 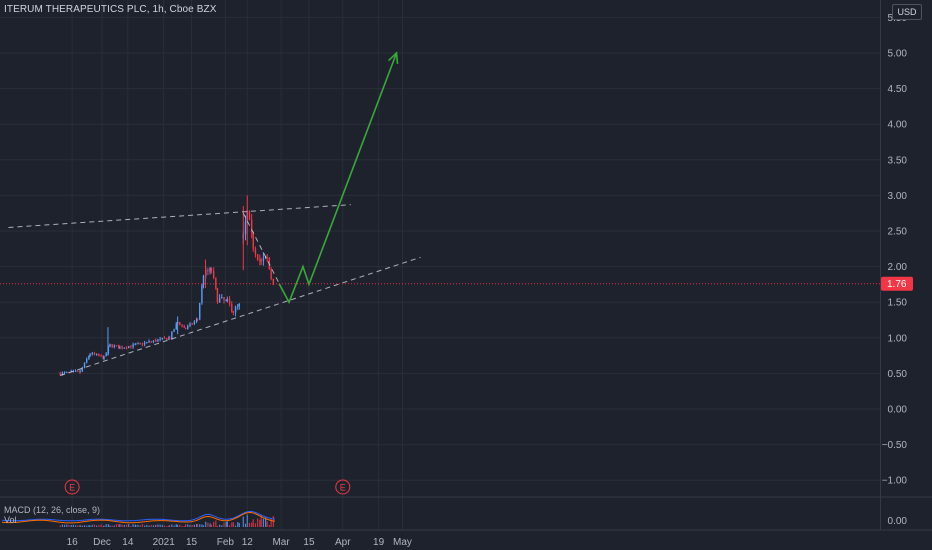 What do you see at coordinates (164, 542) in the screenshot?
I see `x-tick-label: 2021` at bounding box center [164, 542].